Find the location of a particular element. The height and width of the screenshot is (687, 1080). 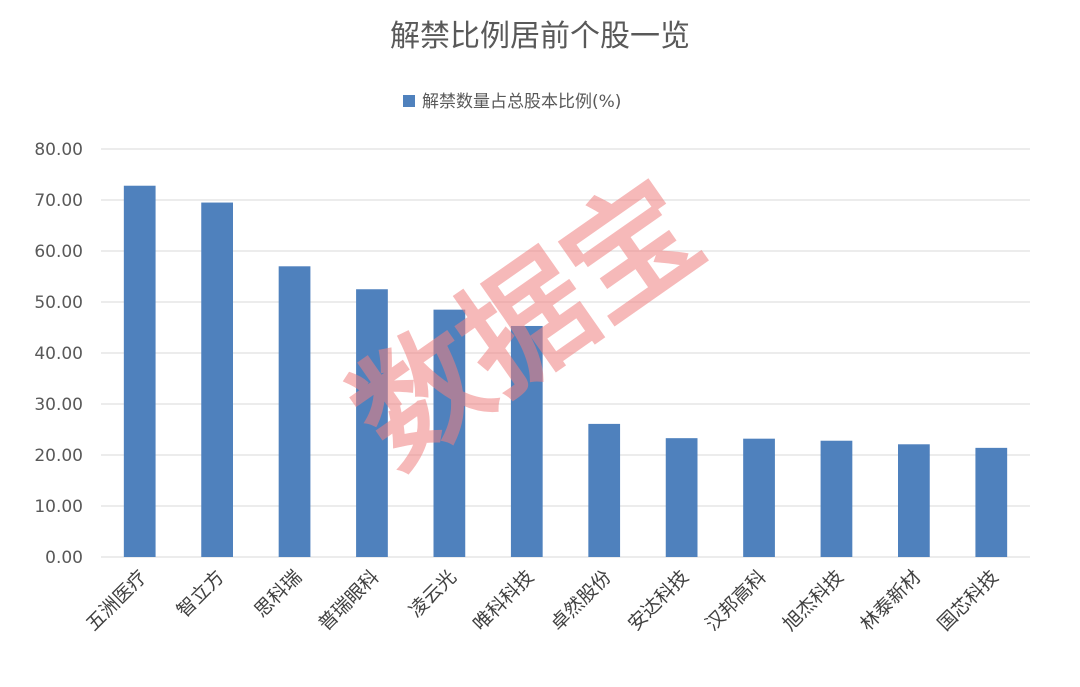

y-tick-label: 80.00 is located at coordinates (58, 150).